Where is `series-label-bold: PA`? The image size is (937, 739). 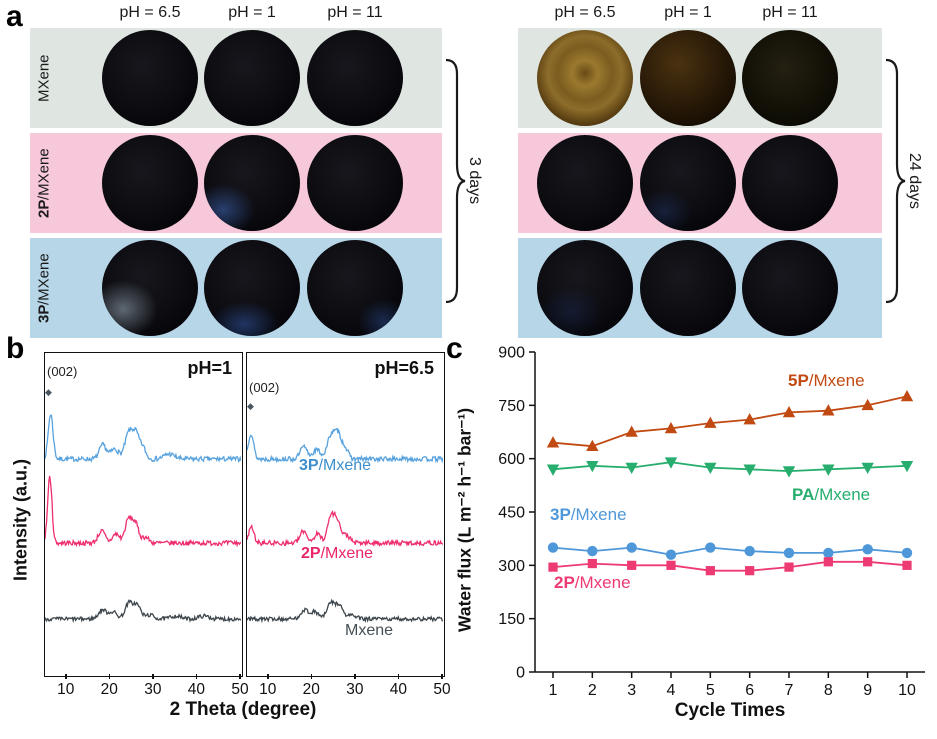
series-label-bold: PA is located at coordinates (803, 494).